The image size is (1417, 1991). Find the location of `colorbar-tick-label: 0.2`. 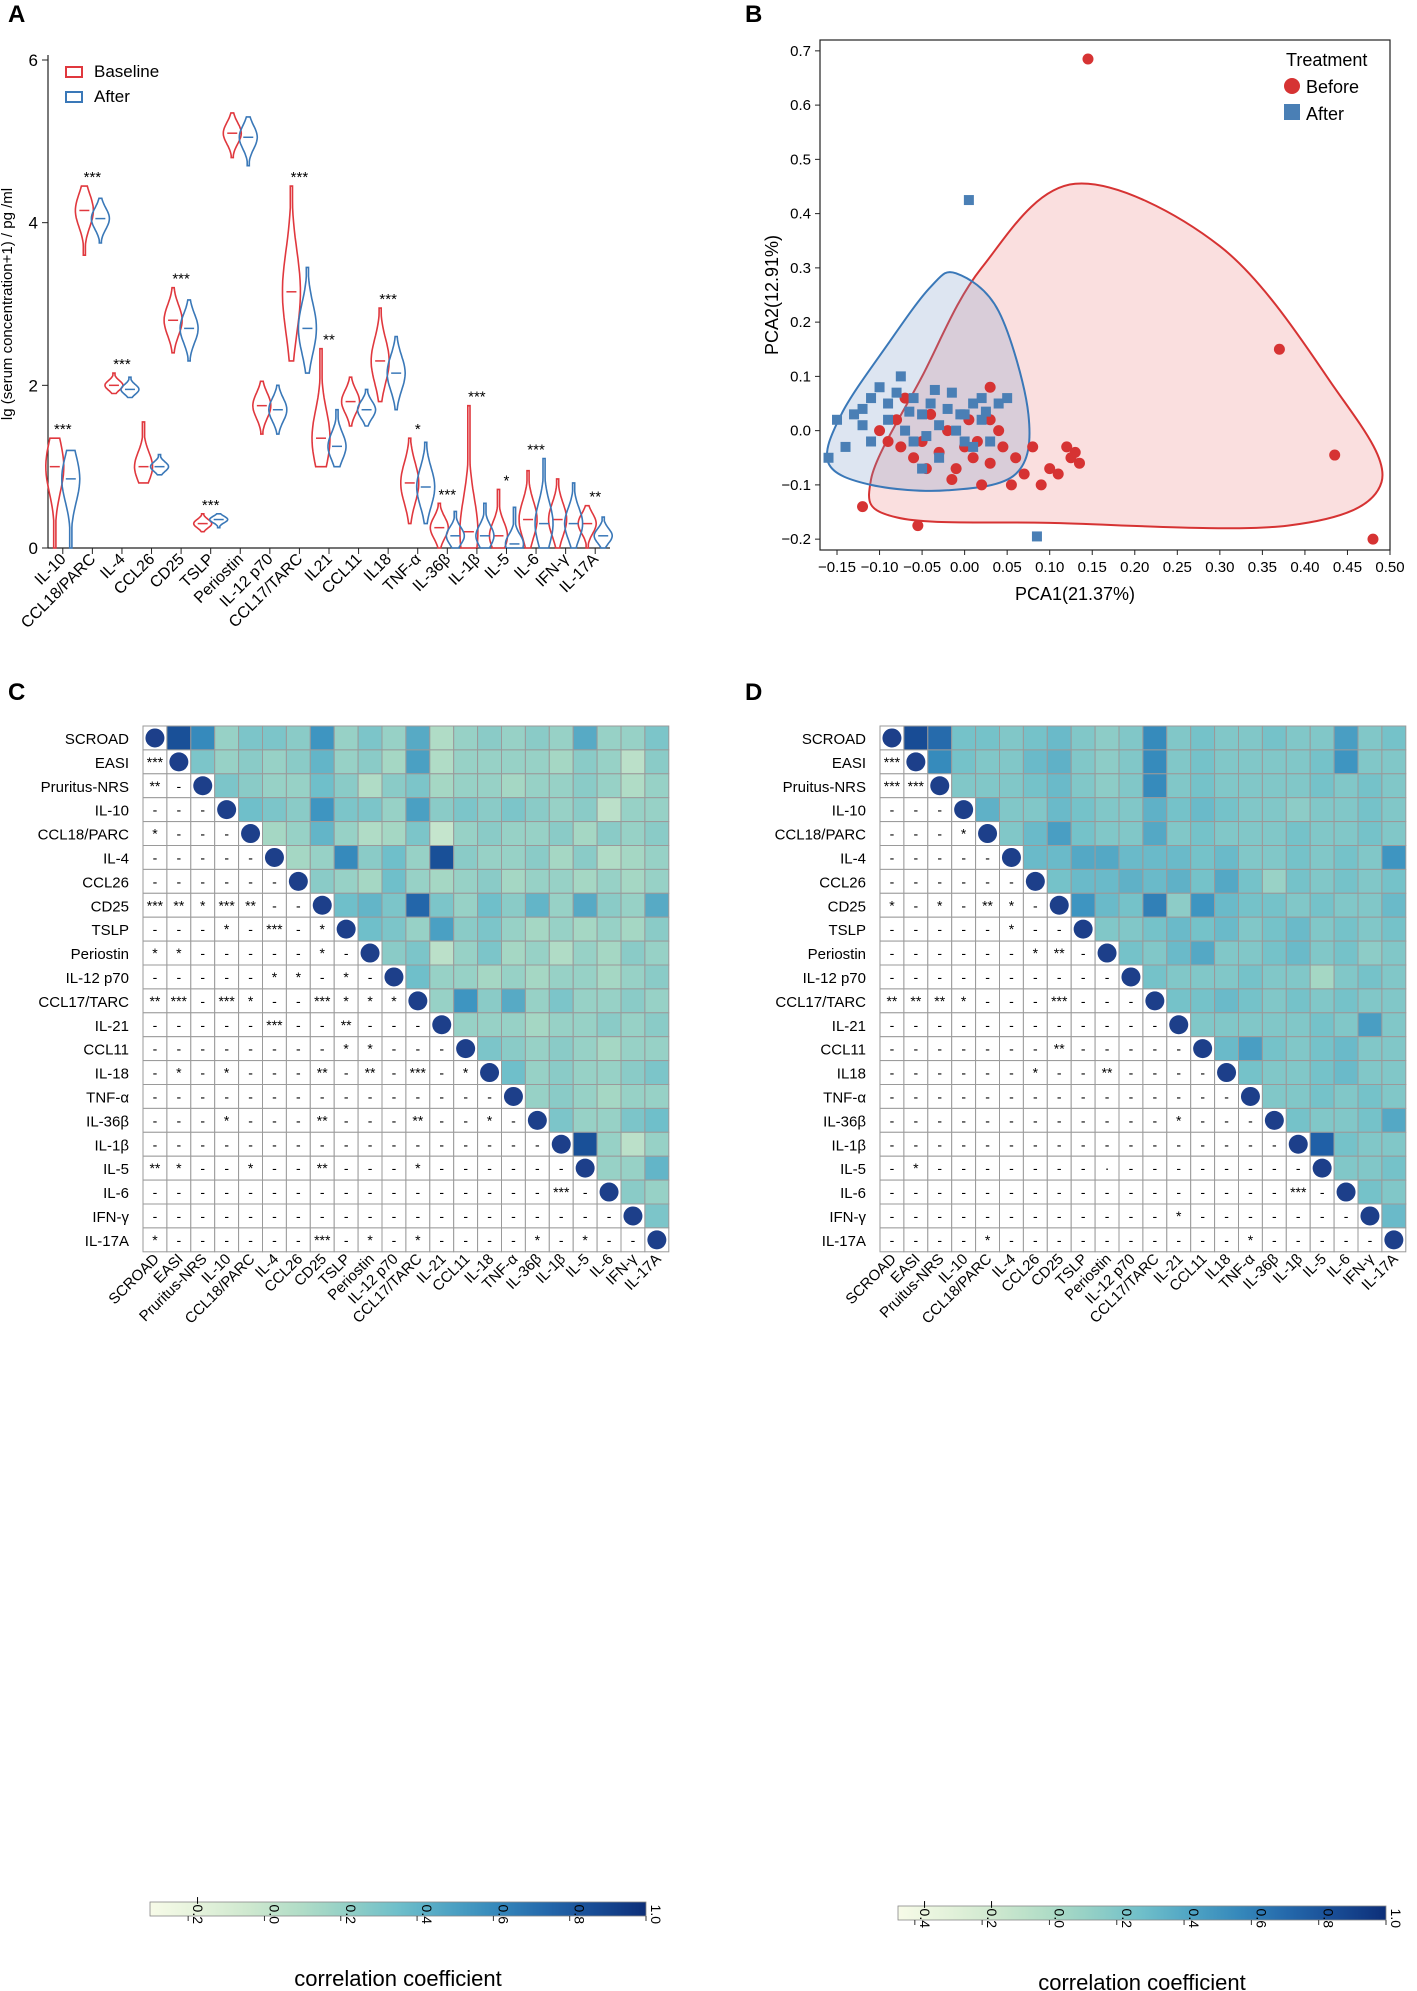

colorbar-tick-label: 0.2 is located at coordinates (1127, 1919).